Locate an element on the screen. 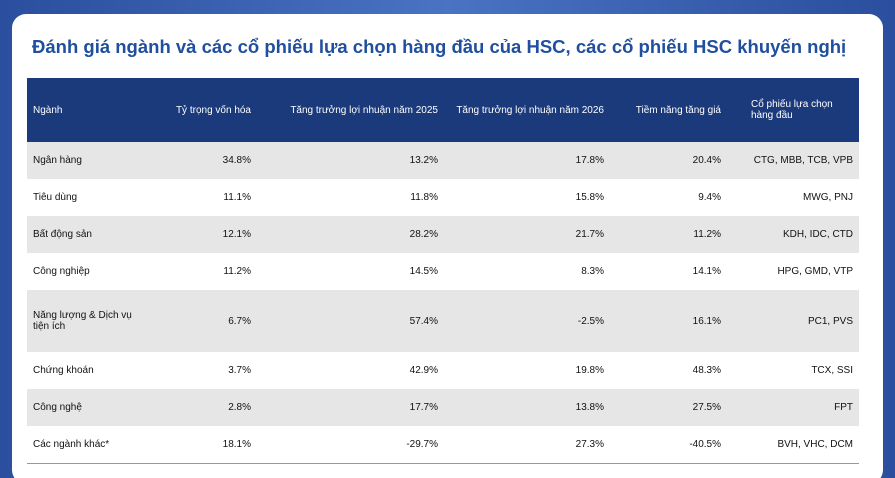 The width and height of the screenshot is (895, 478). table-cell: 3.7% is located at coordinates (239, 370).